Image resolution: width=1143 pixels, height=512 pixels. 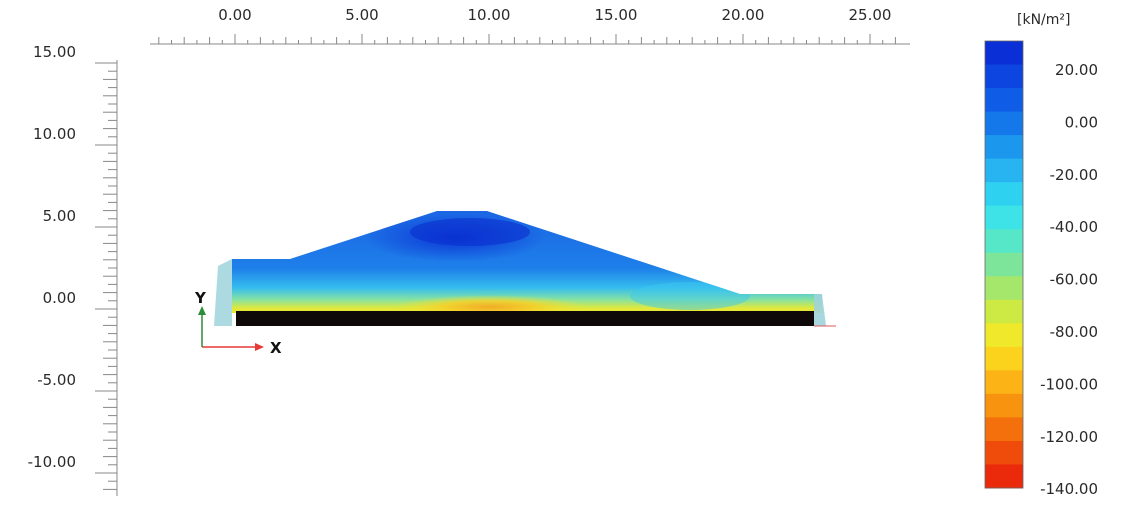 I want to click on legend-value-label: 20.00, so click(x=1076, y=70).